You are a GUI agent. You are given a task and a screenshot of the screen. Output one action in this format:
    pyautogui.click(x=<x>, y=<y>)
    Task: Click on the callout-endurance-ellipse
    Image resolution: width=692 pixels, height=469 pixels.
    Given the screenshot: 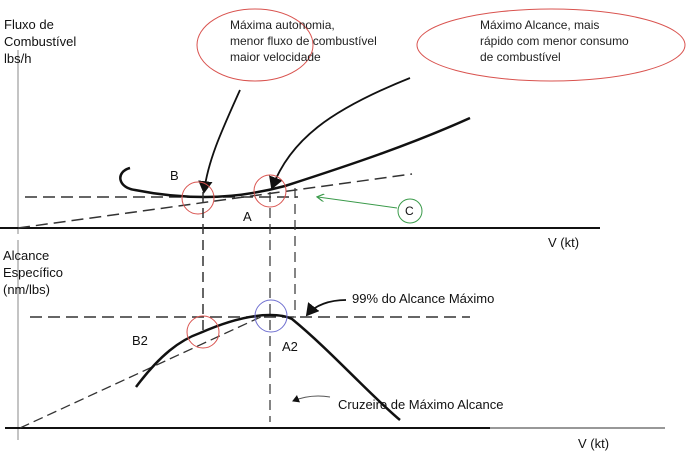 What is the action you would take?
    pyautogui.click(x=255, y=45)
    